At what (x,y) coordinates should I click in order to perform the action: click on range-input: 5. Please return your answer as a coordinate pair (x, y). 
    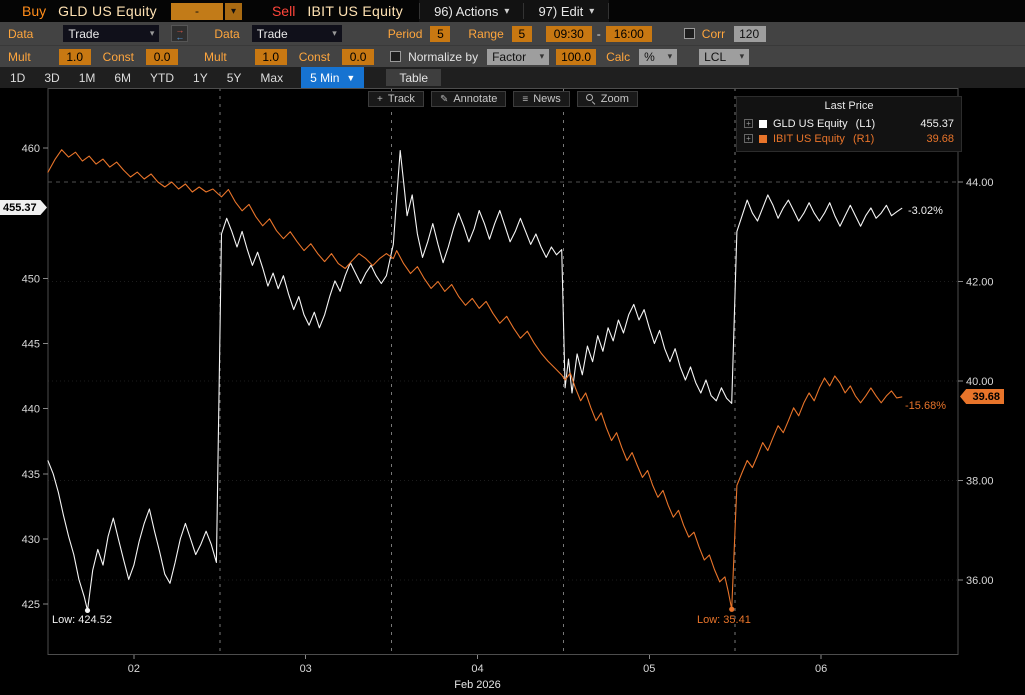
    Looking at the image, I should click on (521, 33).